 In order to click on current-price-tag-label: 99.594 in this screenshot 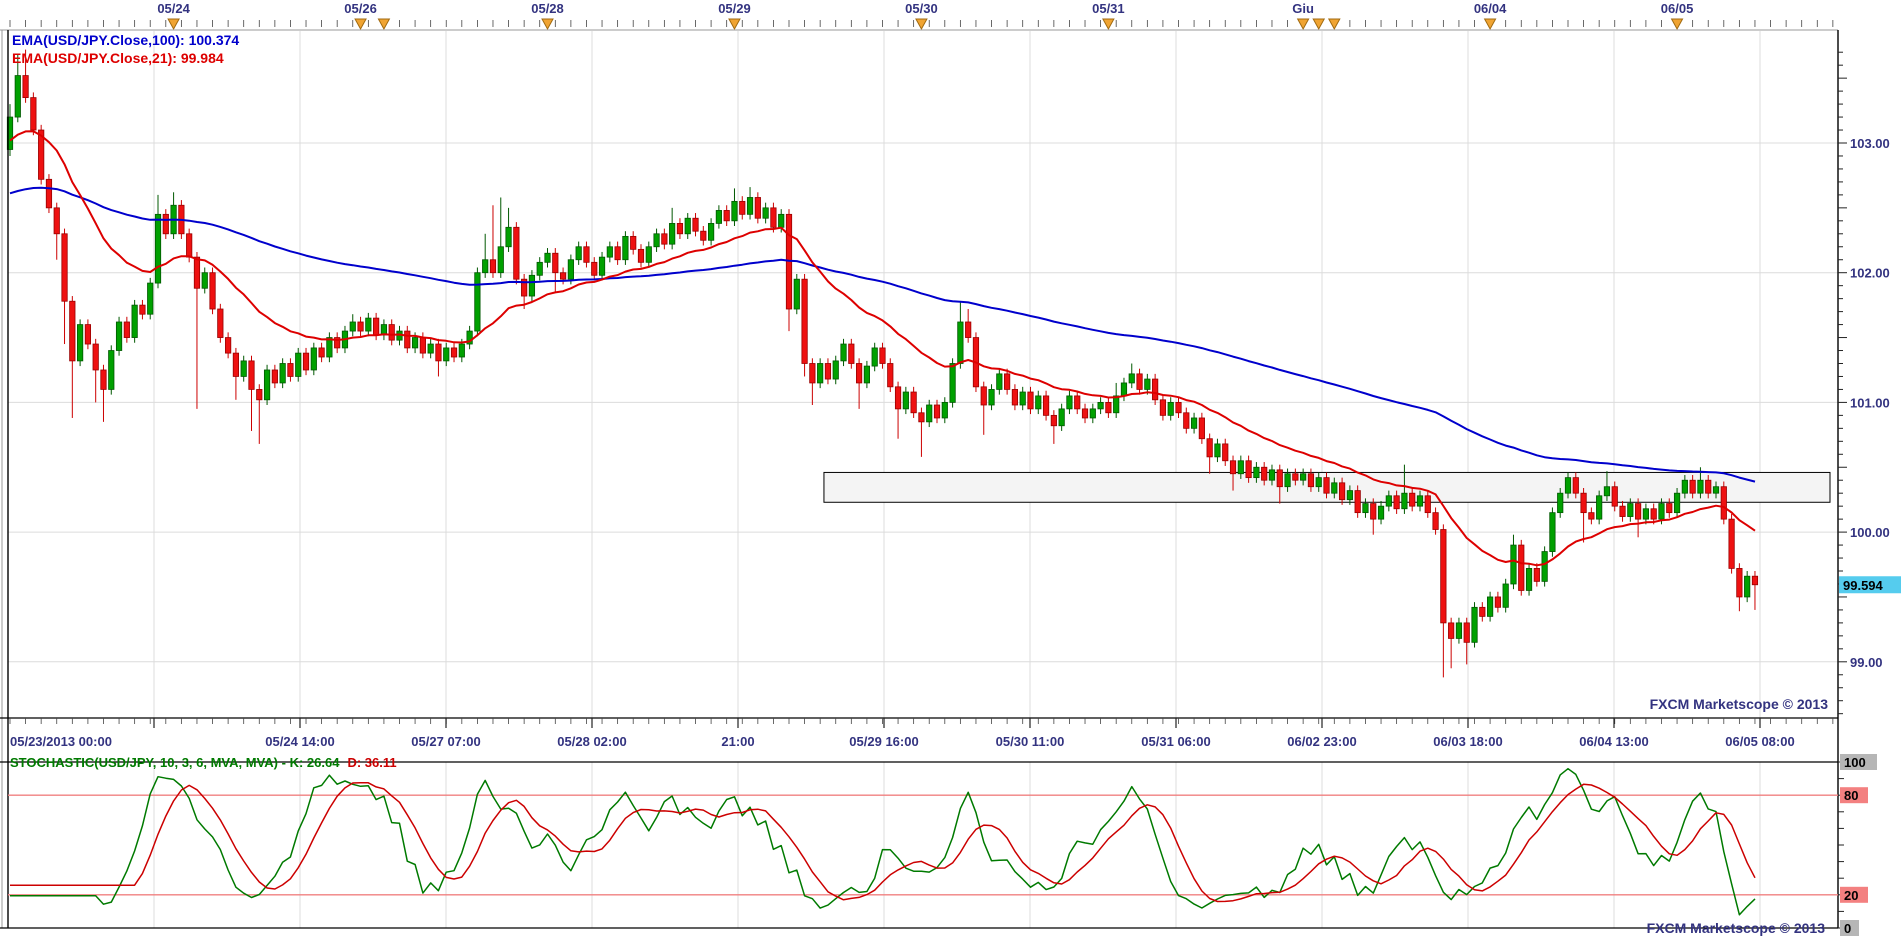, I will do `click(1863, 585)`.